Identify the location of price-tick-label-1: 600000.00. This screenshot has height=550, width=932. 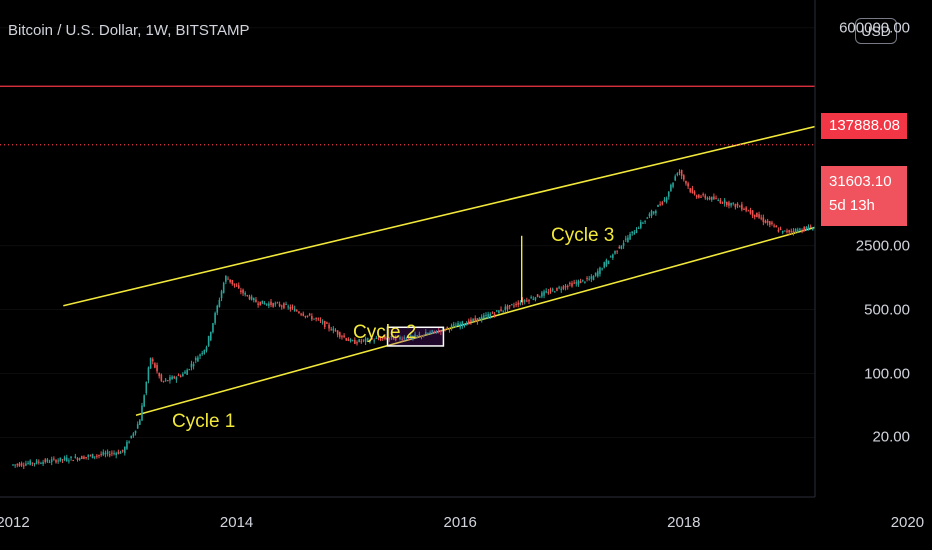
(874, 28).